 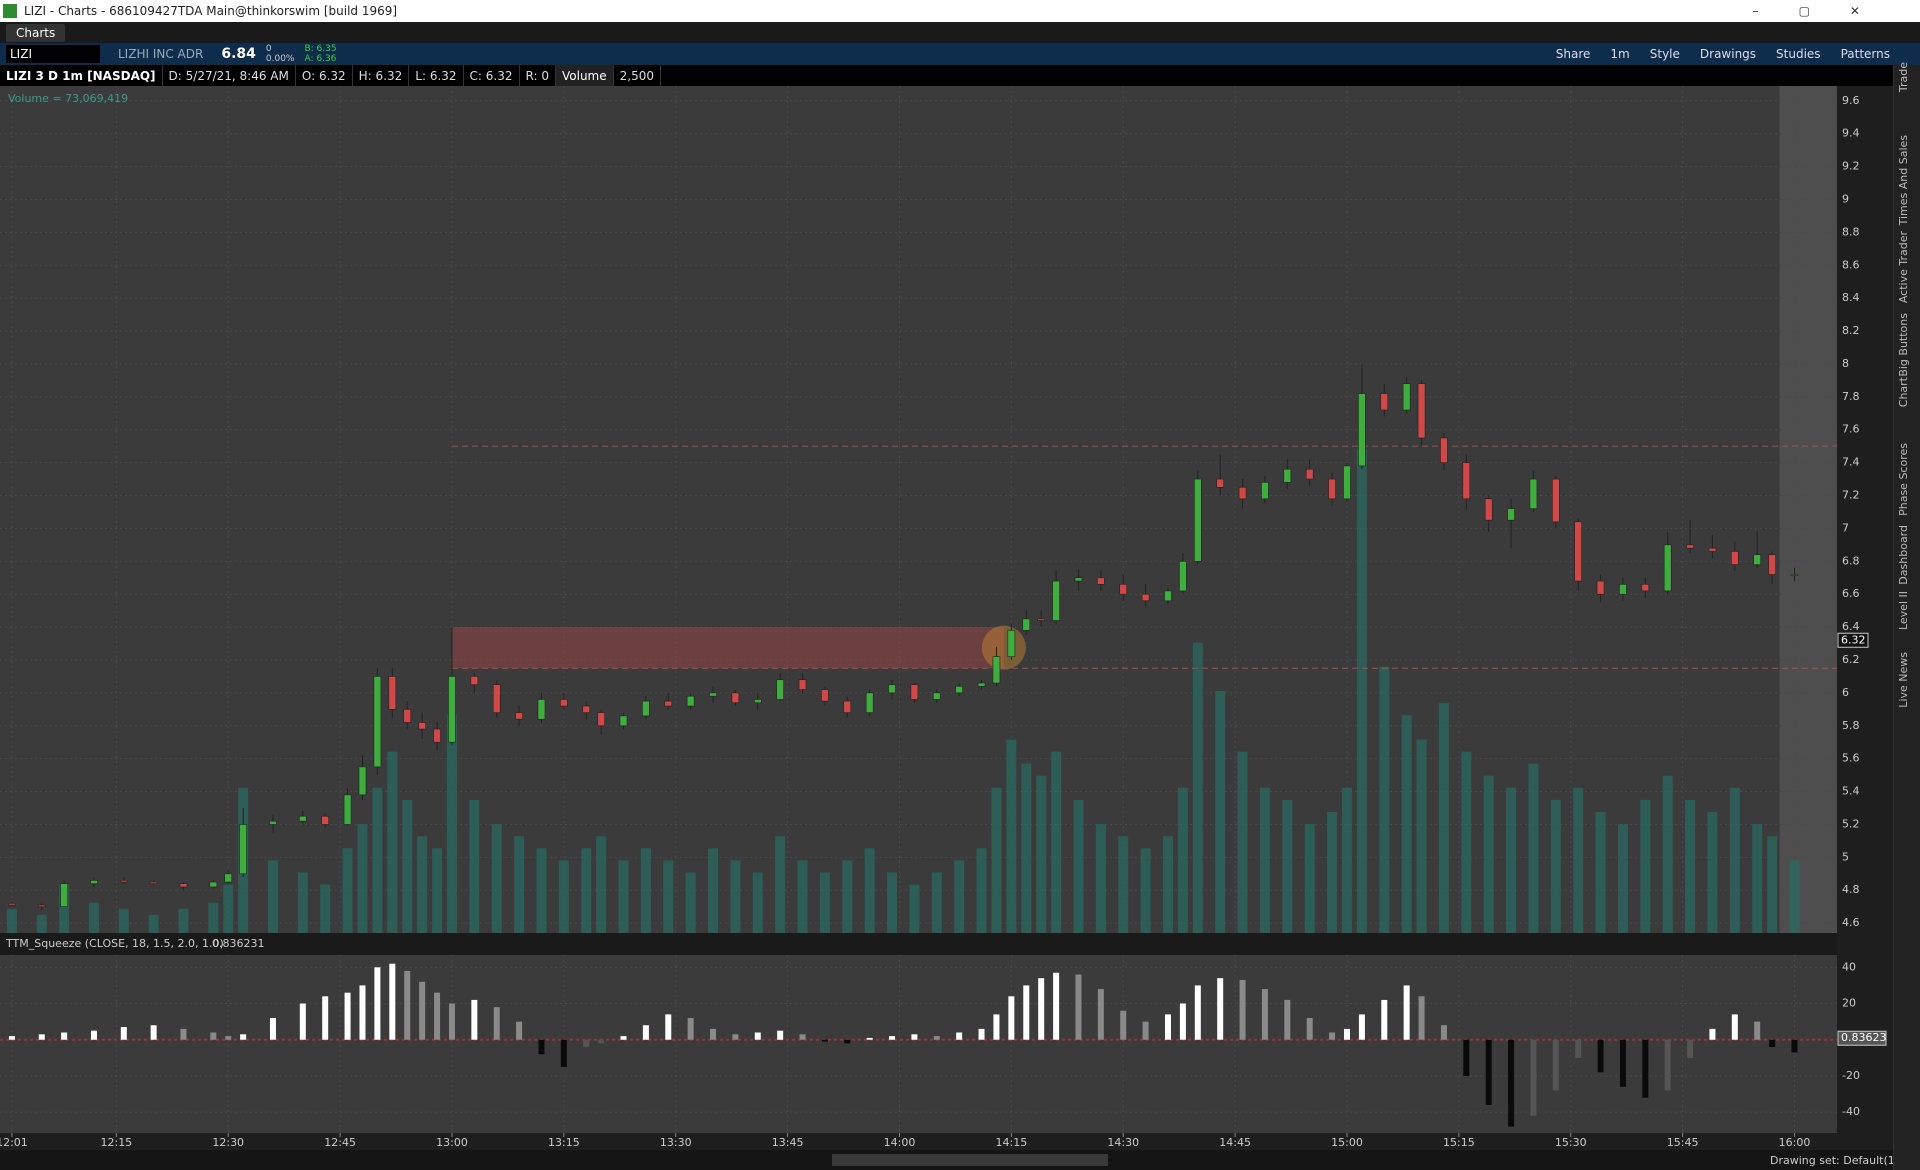 What do you see at coordinates (1851, 626) in the screenshot?
I see `y-tick-label: 6.4` at bounding box center [1851, 626].